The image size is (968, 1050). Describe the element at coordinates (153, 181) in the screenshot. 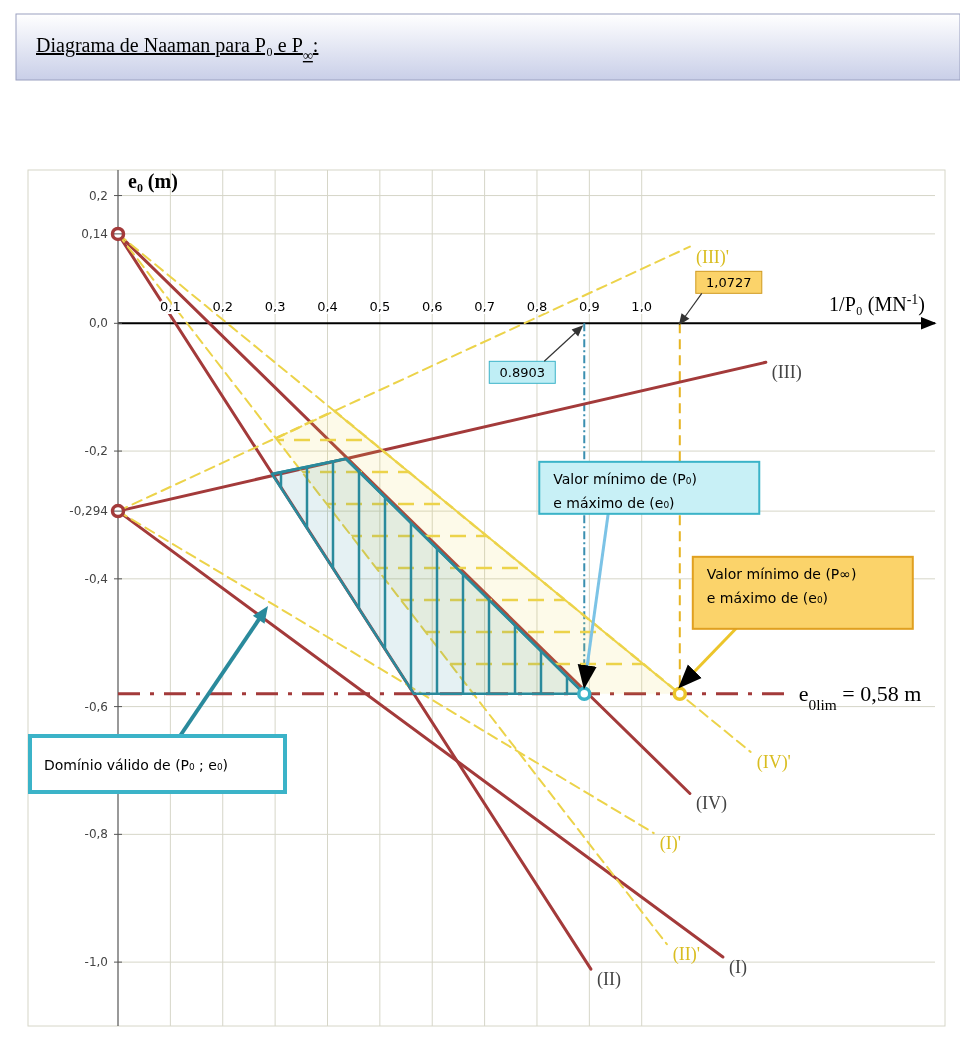

I see `y-axis-title: e₀ (m)` at that location.